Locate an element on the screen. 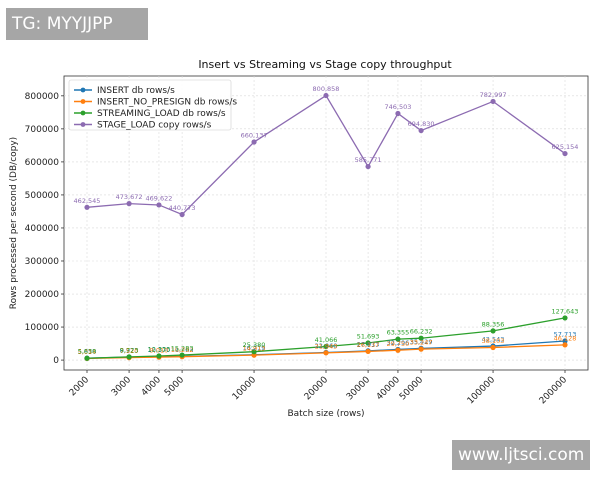 This screenshot has width=600, height=480. data-label: 800,858 is located at coordinates (326, 89).